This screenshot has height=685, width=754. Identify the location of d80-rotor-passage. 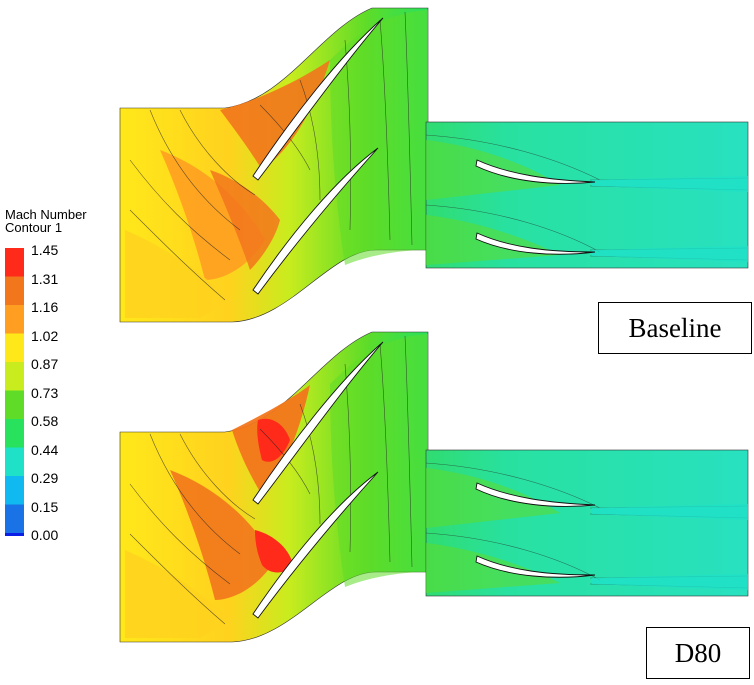
(587, 523).